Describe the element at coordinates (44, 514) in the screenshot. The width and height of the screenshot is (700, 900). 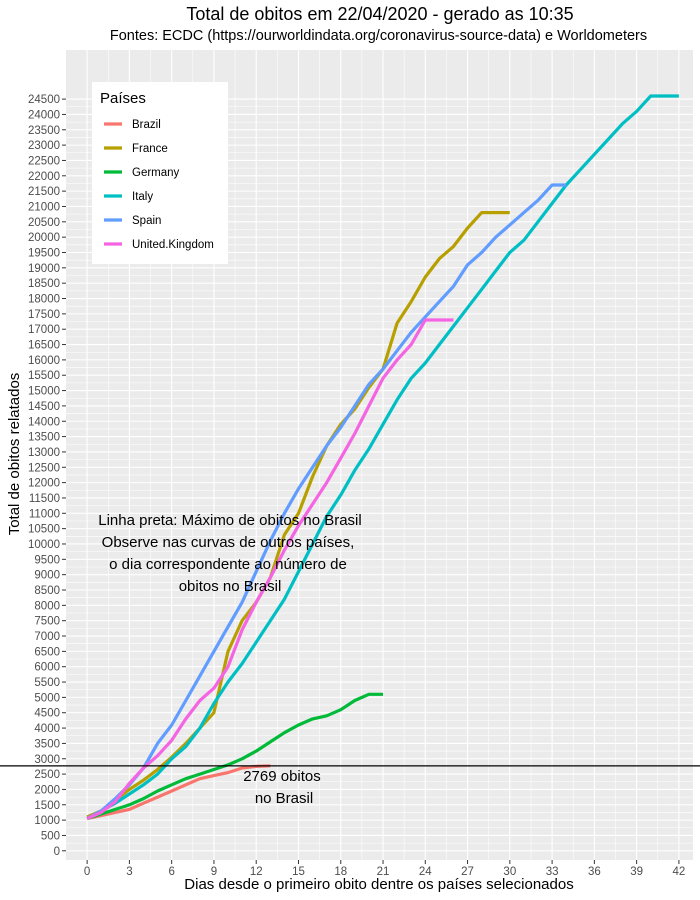
I see `y-tick-label: 11000` at that location.